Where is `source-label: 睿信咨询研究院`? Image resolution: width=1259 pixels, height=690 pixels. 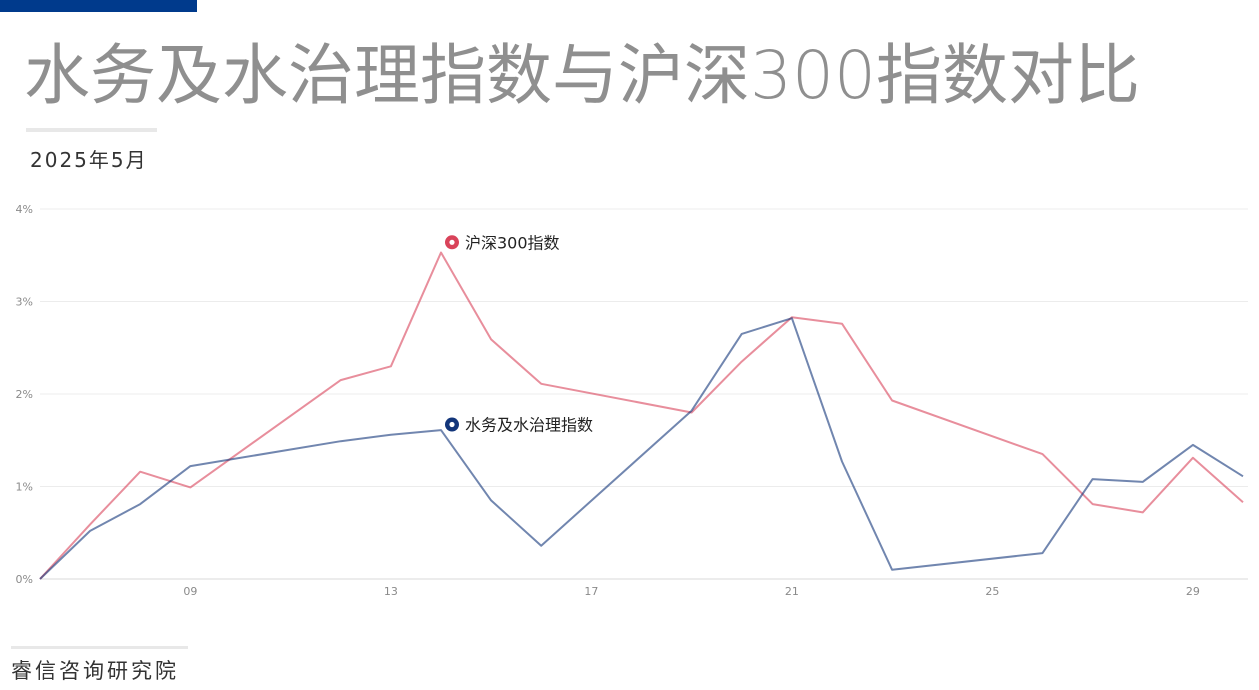 source-label: 睿信咨询研究院 is located at coordinates (95, 671).